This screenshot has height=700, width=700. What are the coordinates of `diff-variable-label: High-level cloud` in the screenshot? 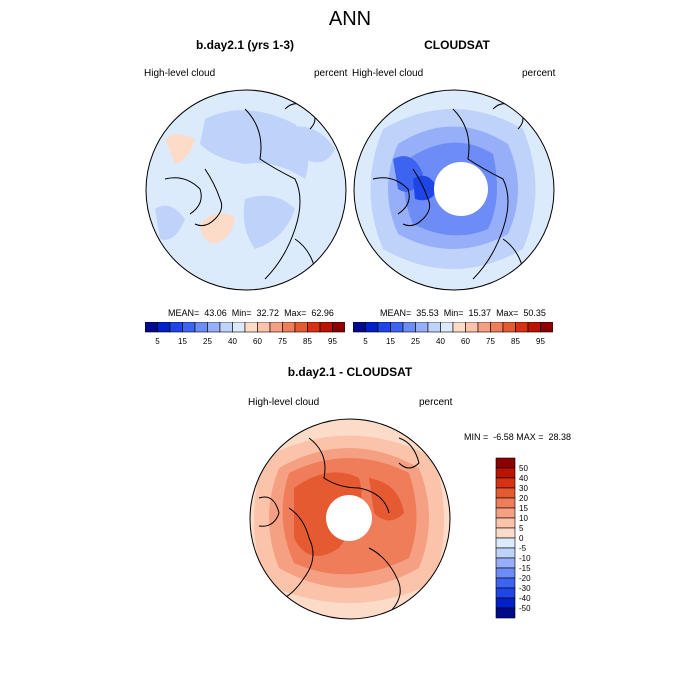 It's located at (284, 402).